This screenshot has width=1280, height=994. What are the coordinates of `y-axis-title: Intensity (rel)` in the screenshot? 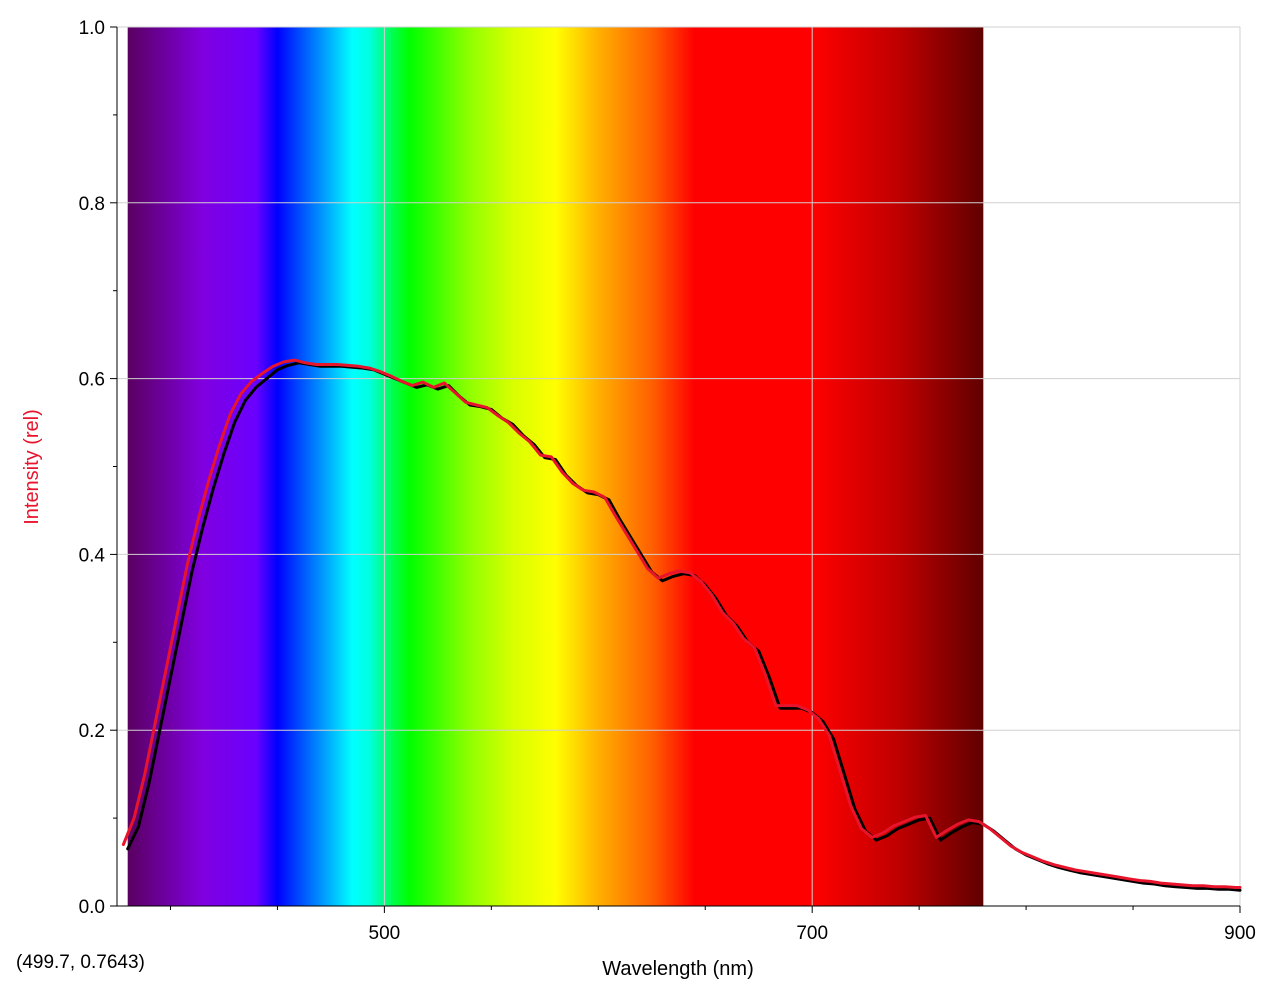 It's located at (32, 467).